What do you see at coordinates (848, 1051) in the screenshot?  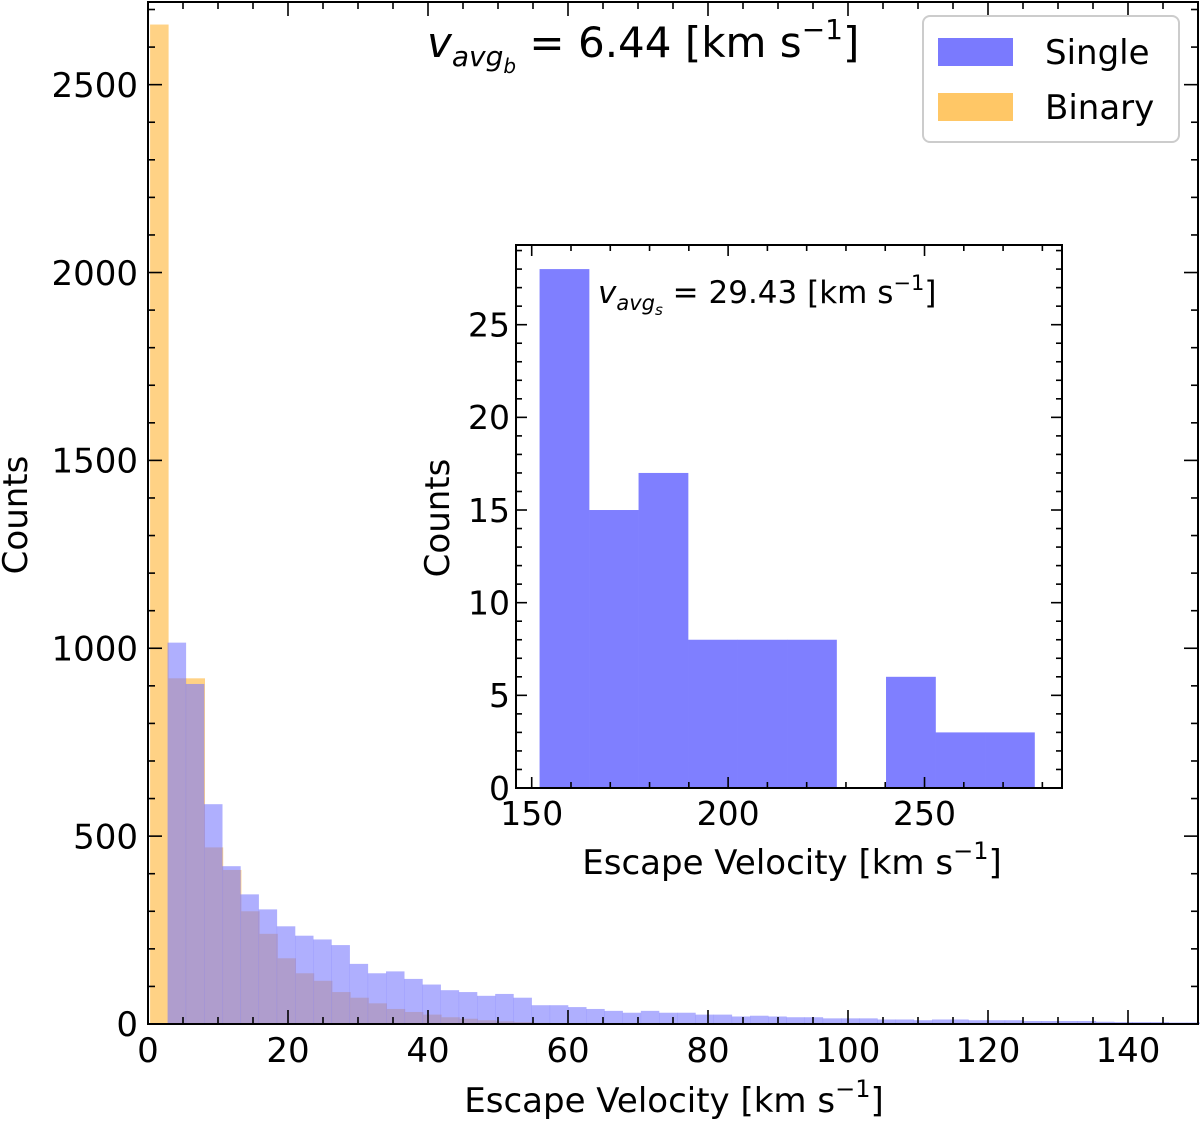 I see `x-tick-label: 100` at bounding box center [848, 1051].